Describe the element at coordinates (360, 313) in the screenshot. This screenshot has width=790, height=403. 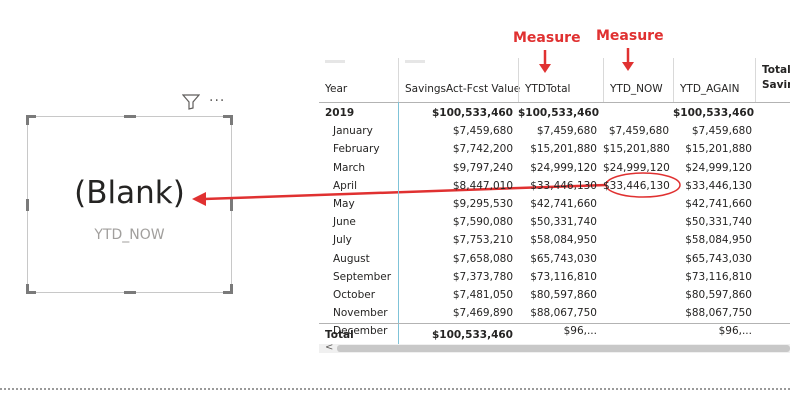
I see `table-cell: November` at that location.